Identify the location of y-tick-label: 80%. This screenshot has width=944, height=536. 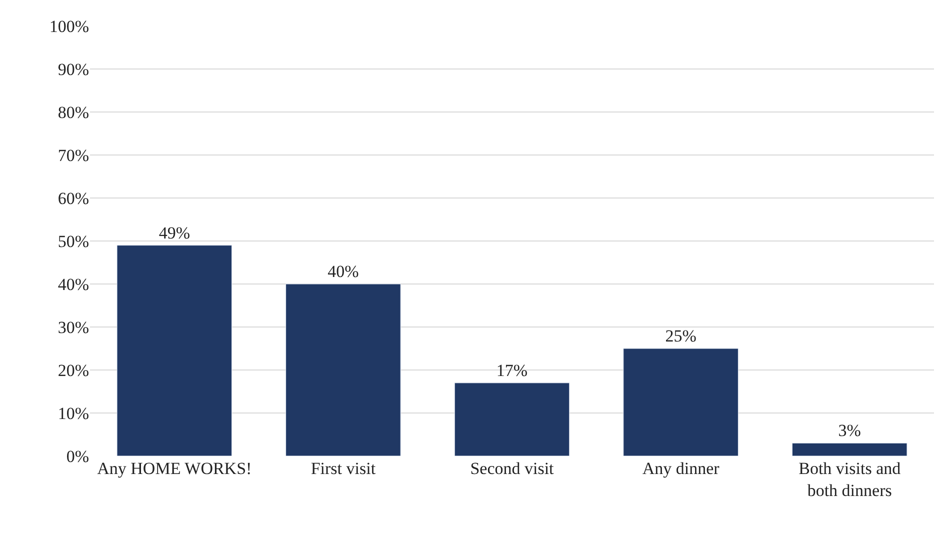
(73, 112).